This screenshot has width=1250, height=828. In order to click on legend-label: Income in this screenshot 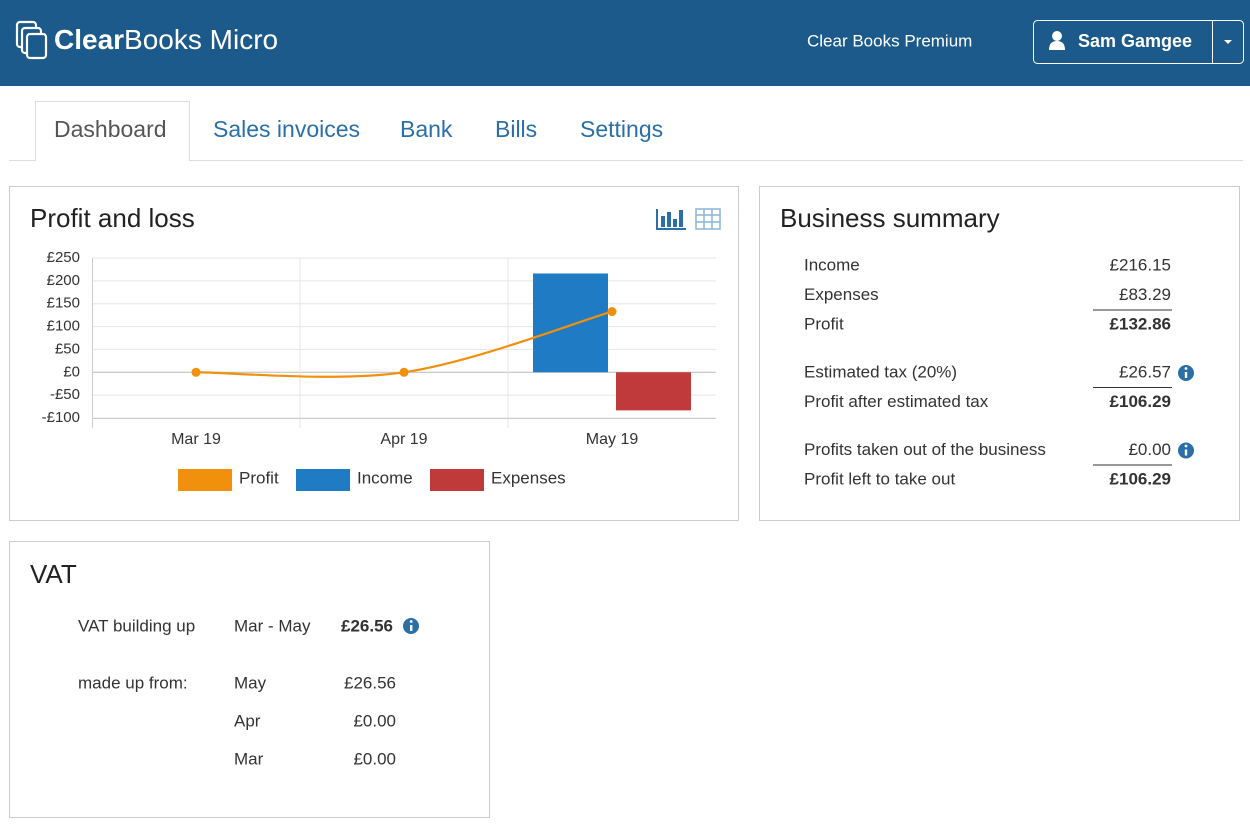, I will do `click(385, 477)`.